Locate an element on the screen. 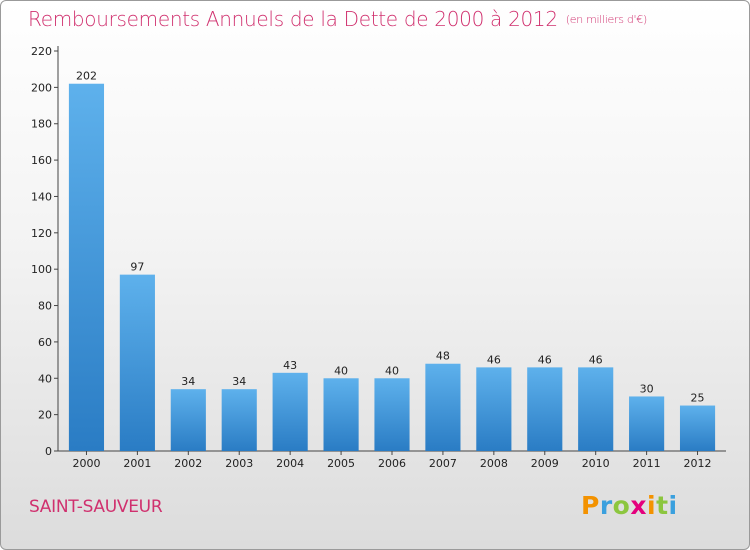  chart-subtitle: (en milliers d'€) is located at coordinates (606, 19).